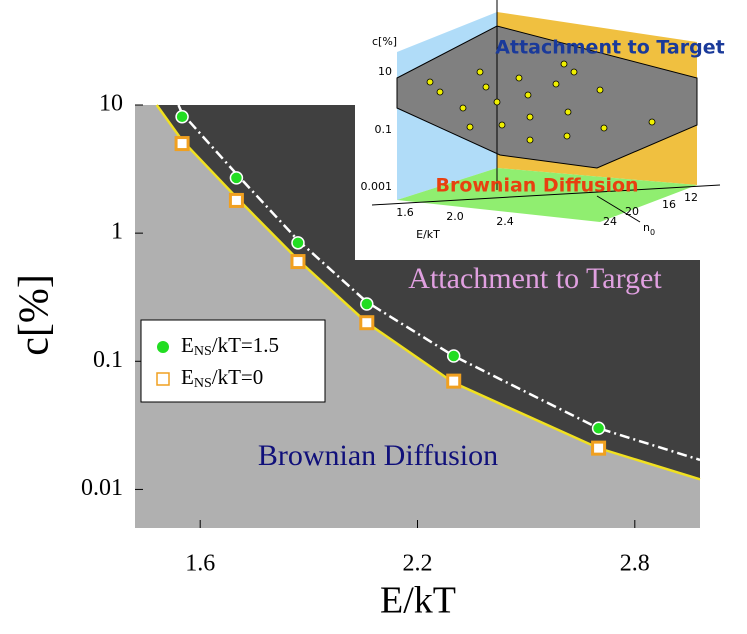 This screenshot has height=634, width=747. Describe the element at coordinates (418, 601) in the screenshot. I see `x-axis-label: E/kT` at that location.